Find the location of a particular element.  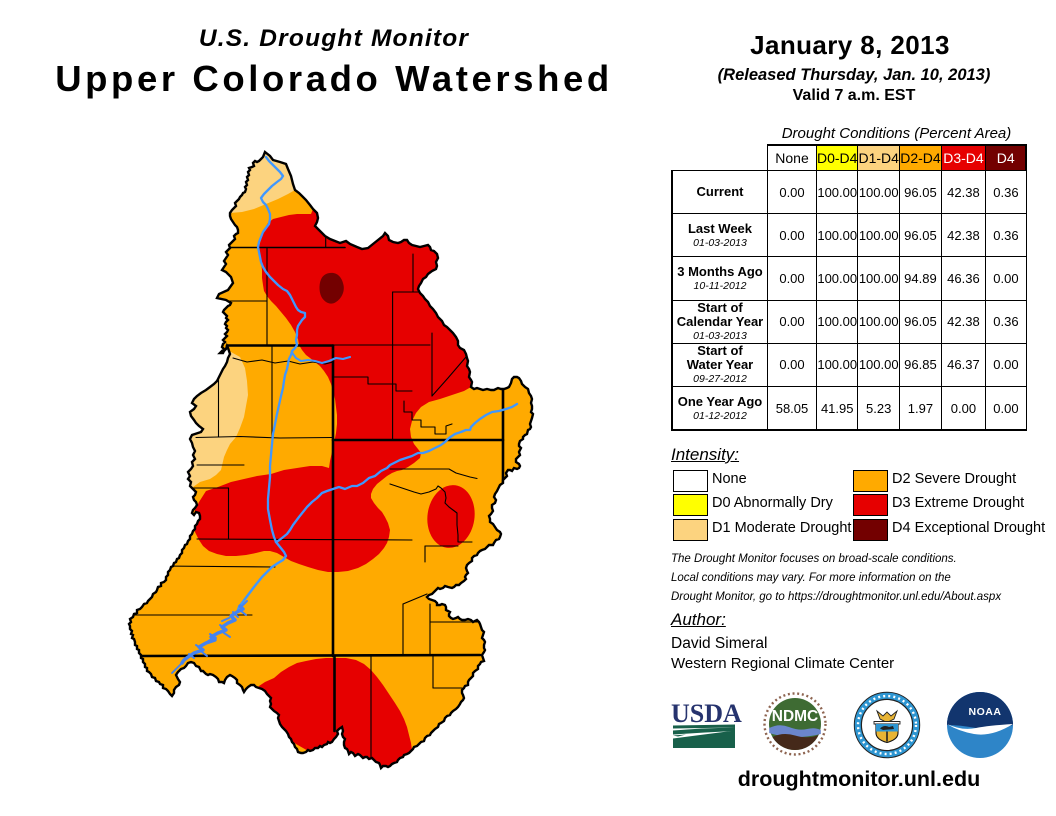

svg-text: NDMC is located at coordinates (795, 716).